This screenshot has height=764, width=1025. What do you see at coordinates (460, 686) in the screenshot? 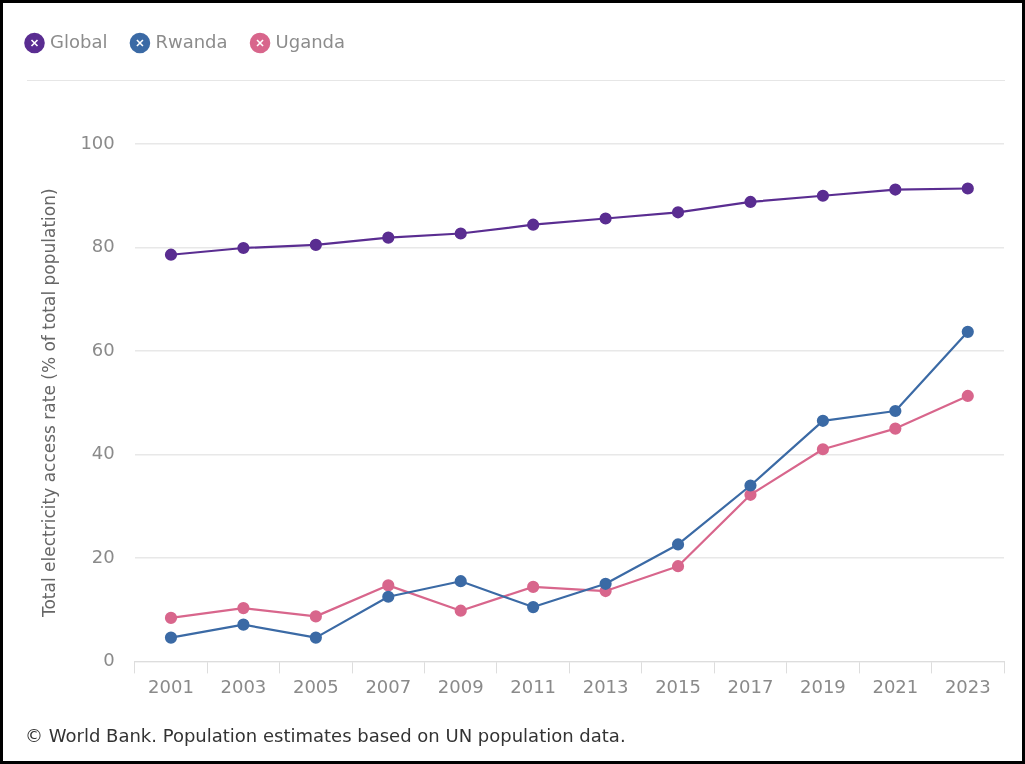
I see `x-tick-label: 2009` at bounding box center [460, 686].